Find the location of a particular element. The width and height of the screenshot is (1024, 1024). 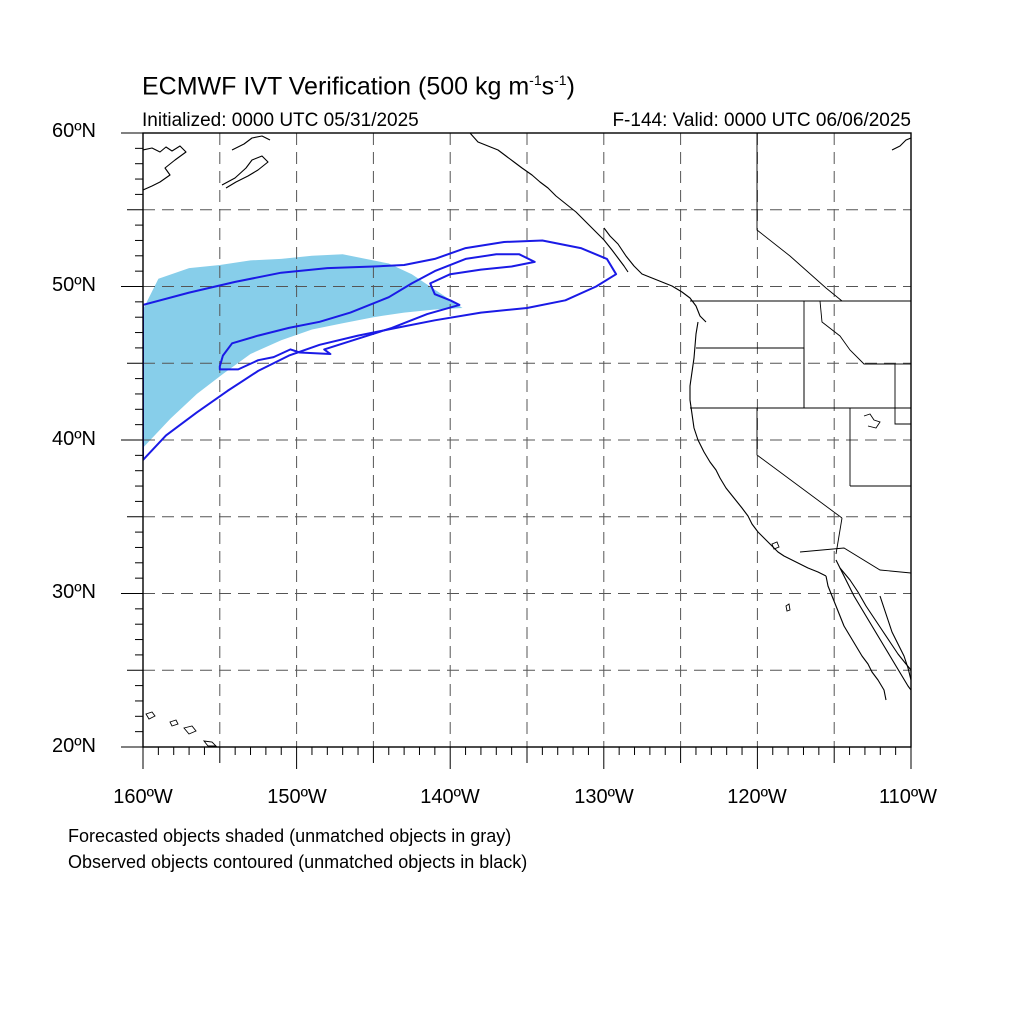

hudson-coast-ne is located at coordinates (901, 144).